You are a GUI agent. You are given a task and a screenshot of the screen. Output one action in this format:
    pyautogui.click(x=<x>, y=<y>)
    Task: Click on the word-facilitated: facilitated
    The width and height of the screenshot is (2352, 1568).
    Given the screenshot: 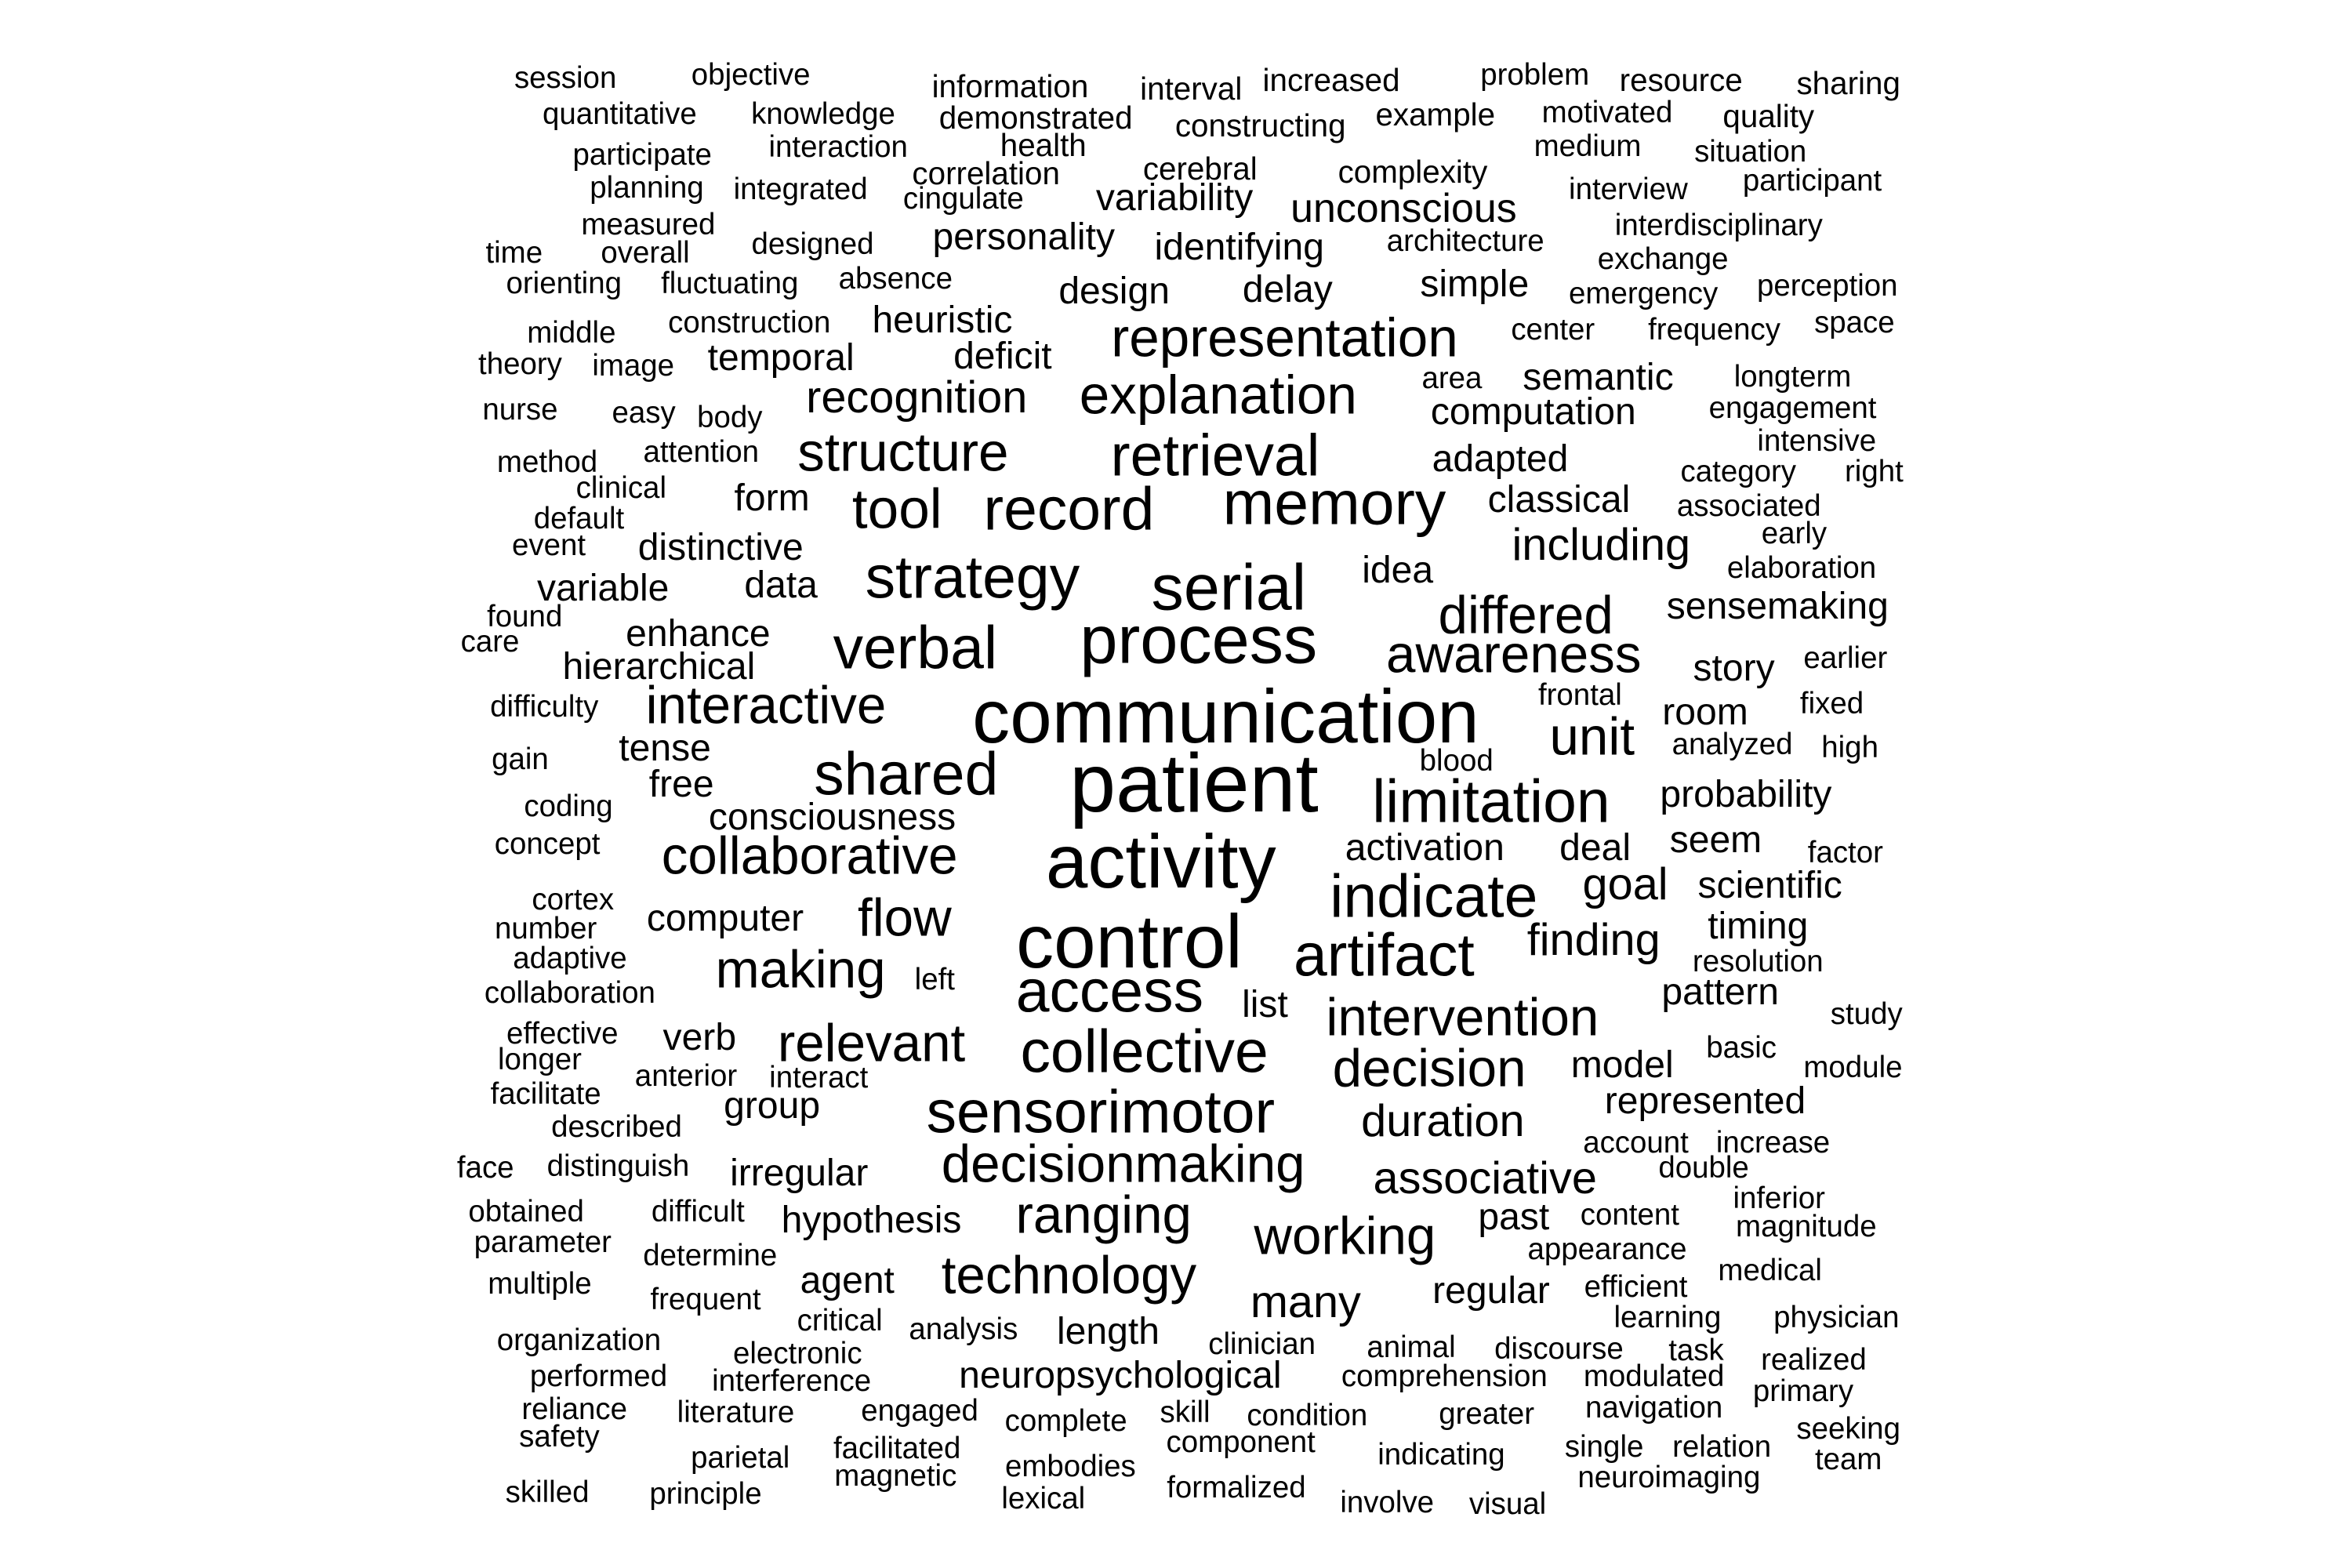 What is the action you would take?
    pyautogui.click(x=897, y=1448)
    